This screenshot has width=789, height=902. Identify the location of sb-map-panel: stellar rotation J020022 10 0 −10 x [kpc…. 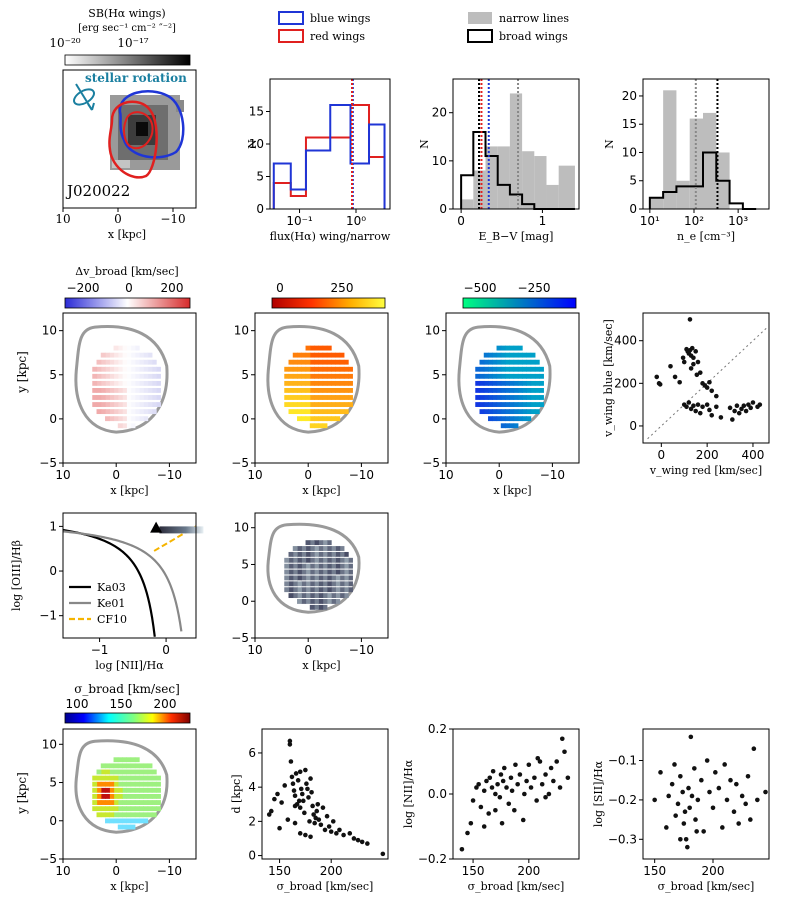
(126, 155).